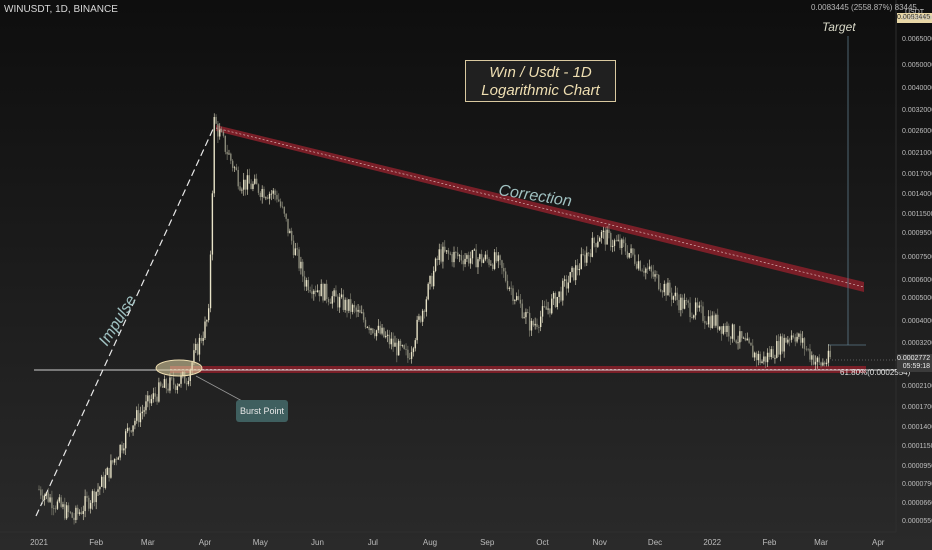 The width and height of the screenshot is (932, 550). What do you see at coordinates (917, 111) in the screenshot?
I see `price-tick-label: 0.0032000` at bounding box center [917, 111].